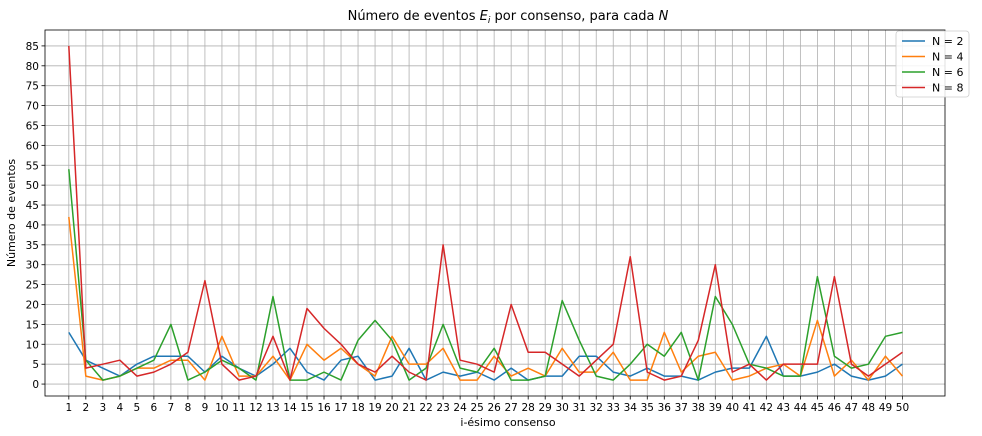  I want to click on y-tick-label: 80, so click(32, 67).